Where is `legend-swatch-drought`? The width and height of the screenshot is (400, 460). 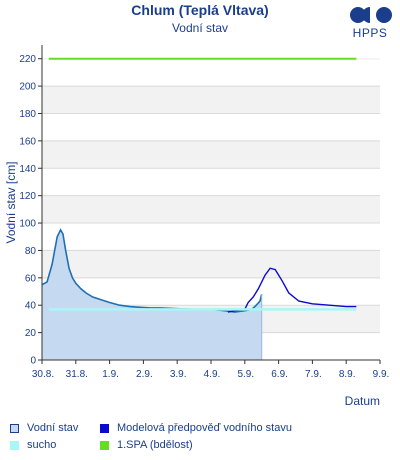
legend-swatch-drought is located at coordinates (14, 445).